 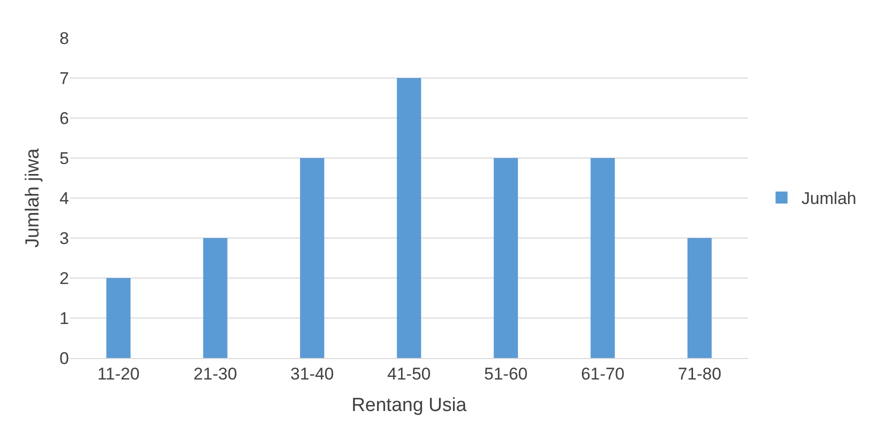 I want to click on x-axis-title: Rentang Usia, so click(x=409, y=405).